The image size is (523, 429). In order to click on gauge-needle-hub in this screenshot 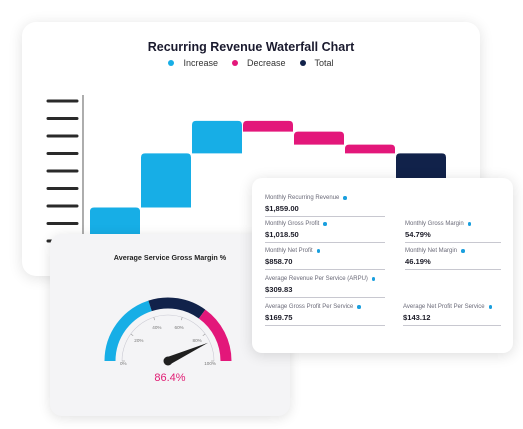, I will do `click(168, 361)`.